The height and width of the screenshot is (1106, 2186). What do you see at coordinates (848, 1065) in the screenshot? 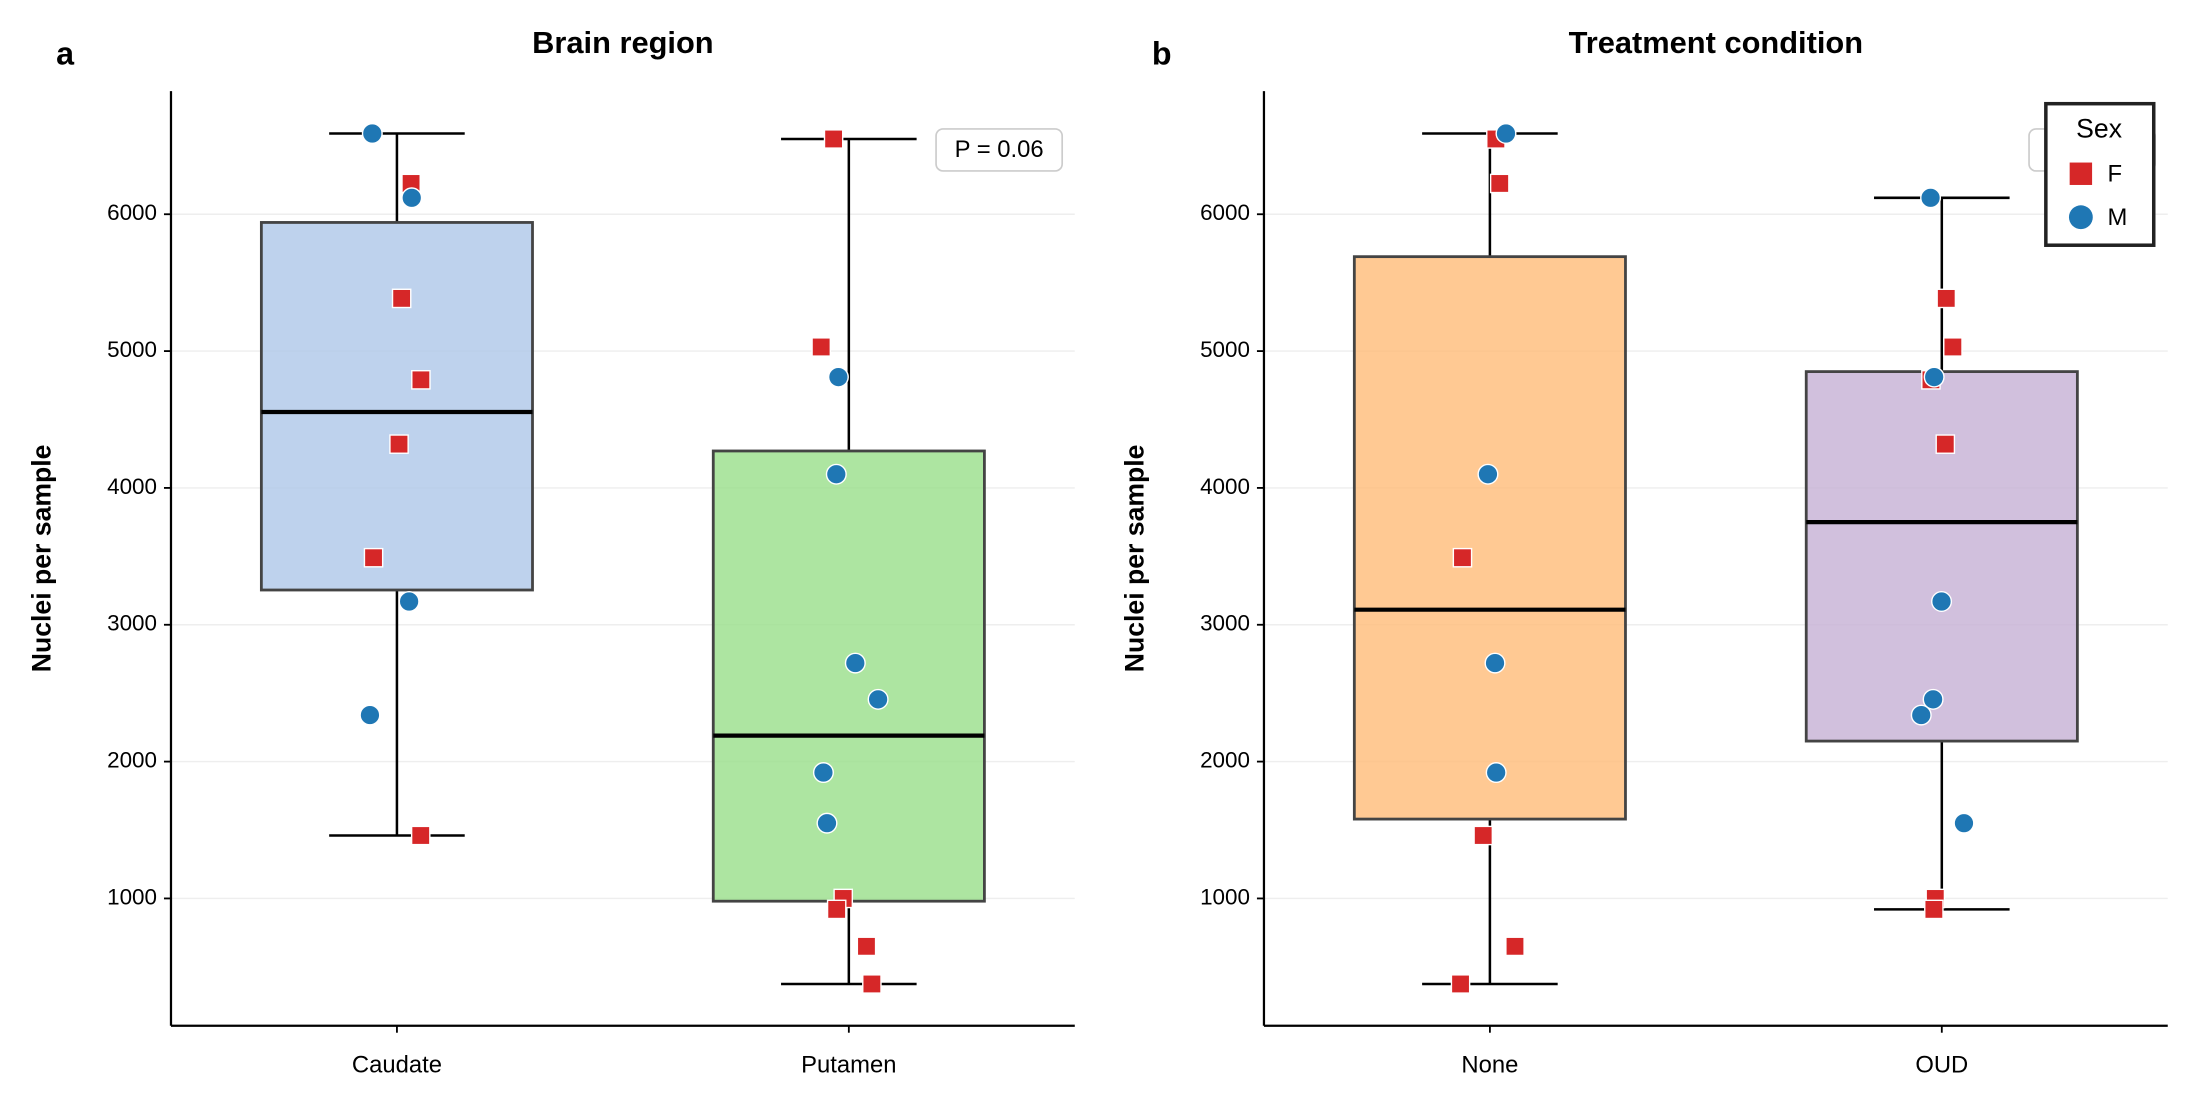
I see `x-tick-label: Putamen` at bounding box center [848, 1065].